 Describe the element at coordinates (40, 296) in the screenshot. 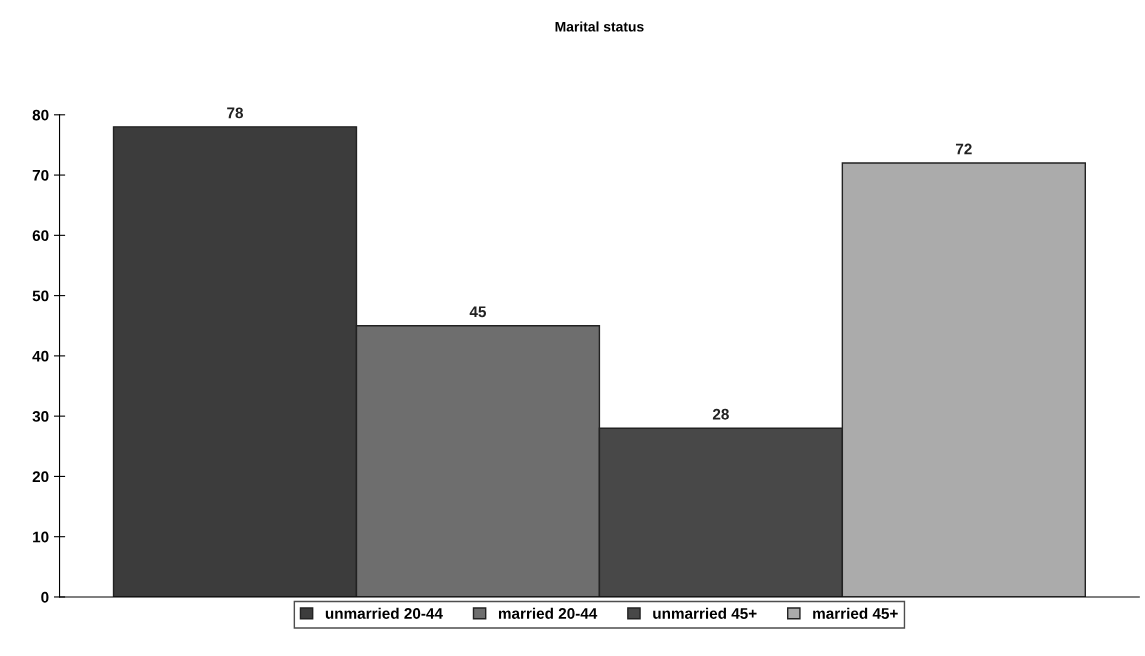

I see `y-tick-label: 50` at that location.